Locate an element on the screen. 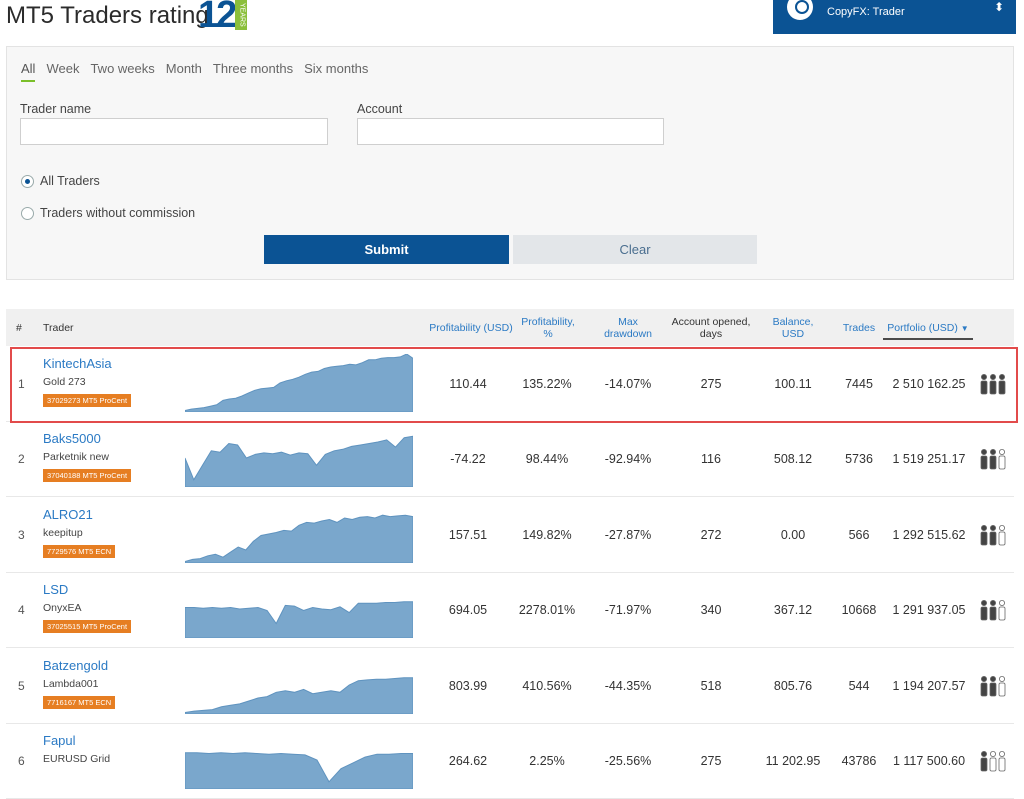 Image resolution: width=1024 pixels, height=799 pixels. cell-balance: 100.11 is located at coordinates (793, 384).